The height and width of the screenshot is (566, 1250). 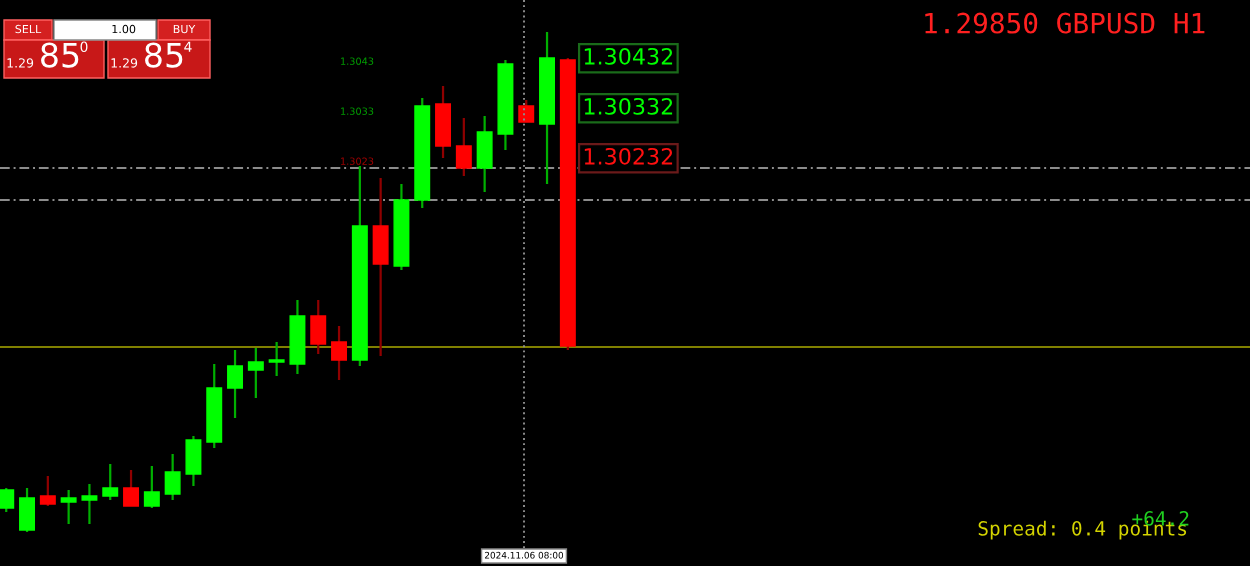 What do you see at coordinates (628, 56) in the screenshot?
I see `y-tick-label: 1.30432` at bounding box center [628, 56].